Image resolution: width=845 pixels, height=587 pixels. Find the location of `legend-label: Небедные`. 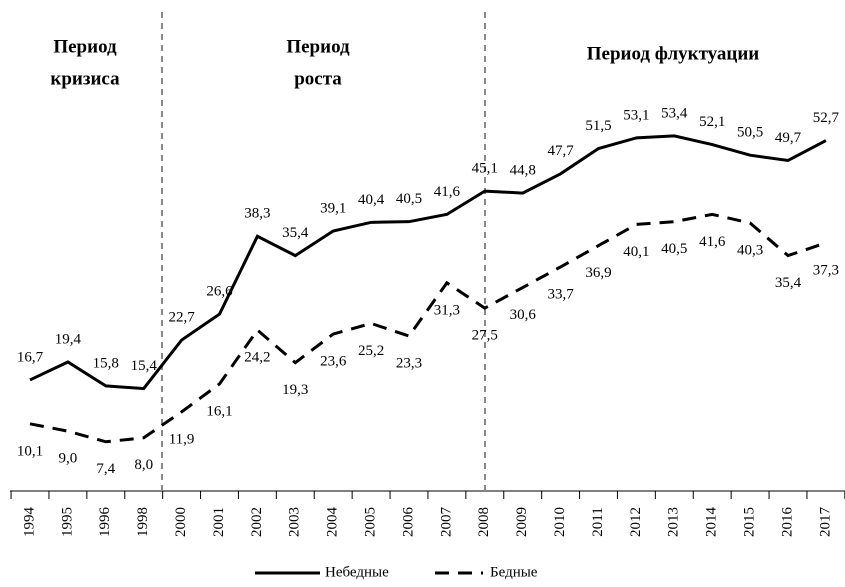

legend-label: Небедные is located at coordinates (357, 572).